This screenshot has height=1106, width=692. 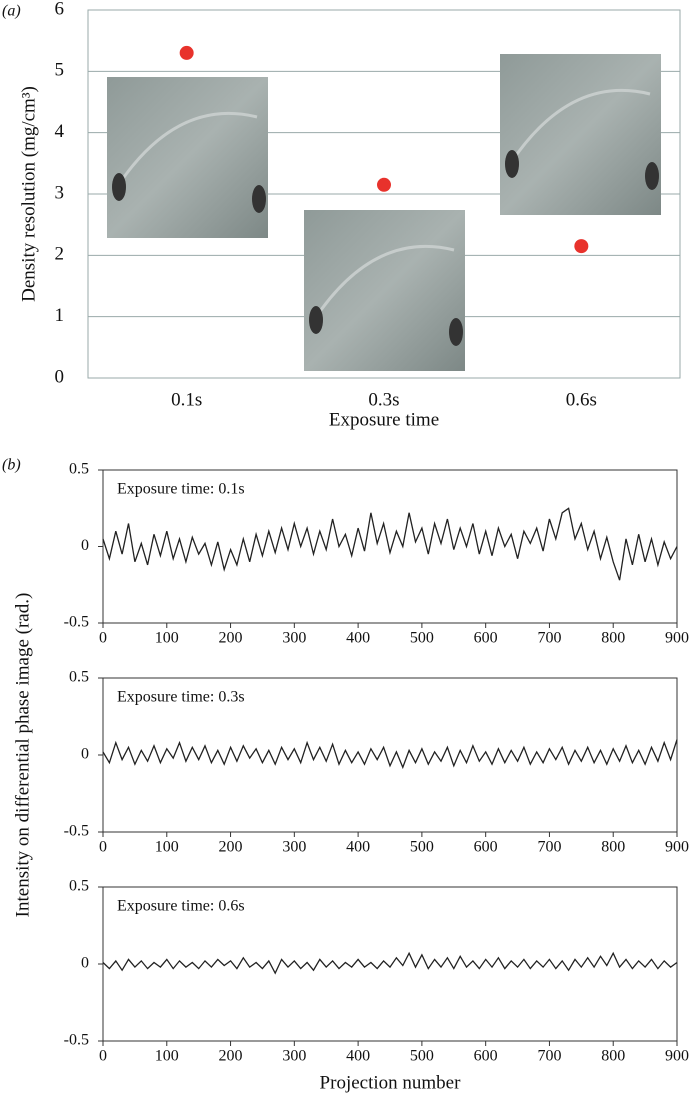 What do you see at coordinates (28, 194) in the screenshot?
I see `y-axis-label: Density resolution (mg/cm³)` at bounding box center [28, 194].